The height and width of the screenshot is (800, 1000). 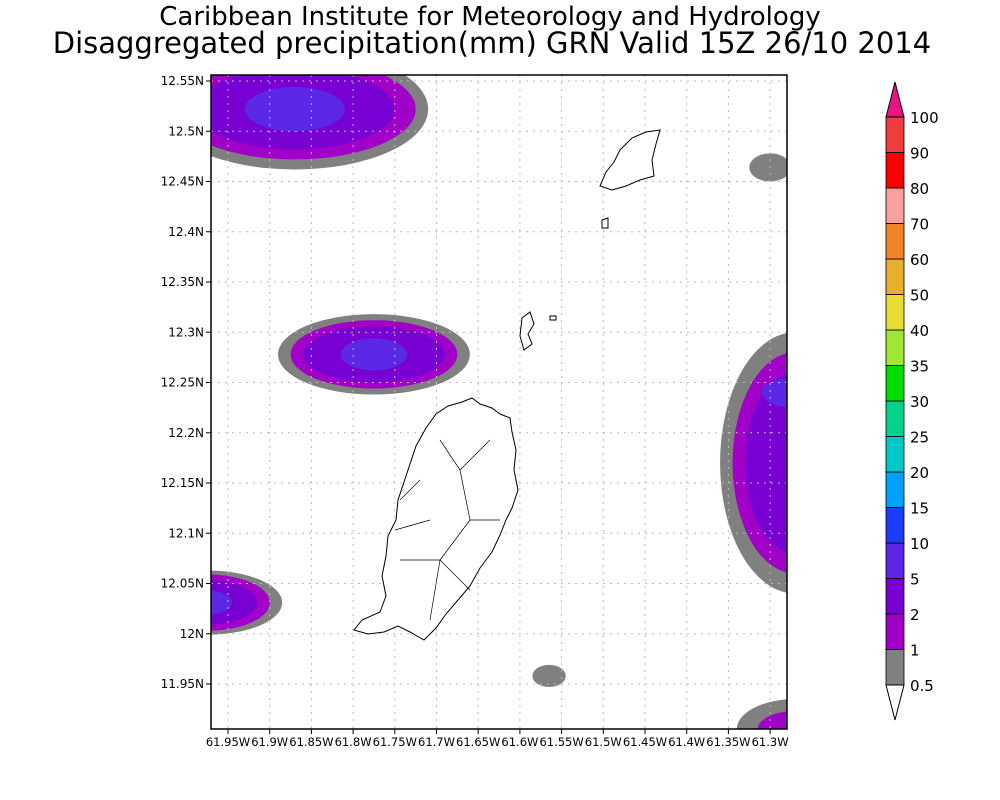 I want to click on colorbar-label: 90, so click(x=919, y=154).